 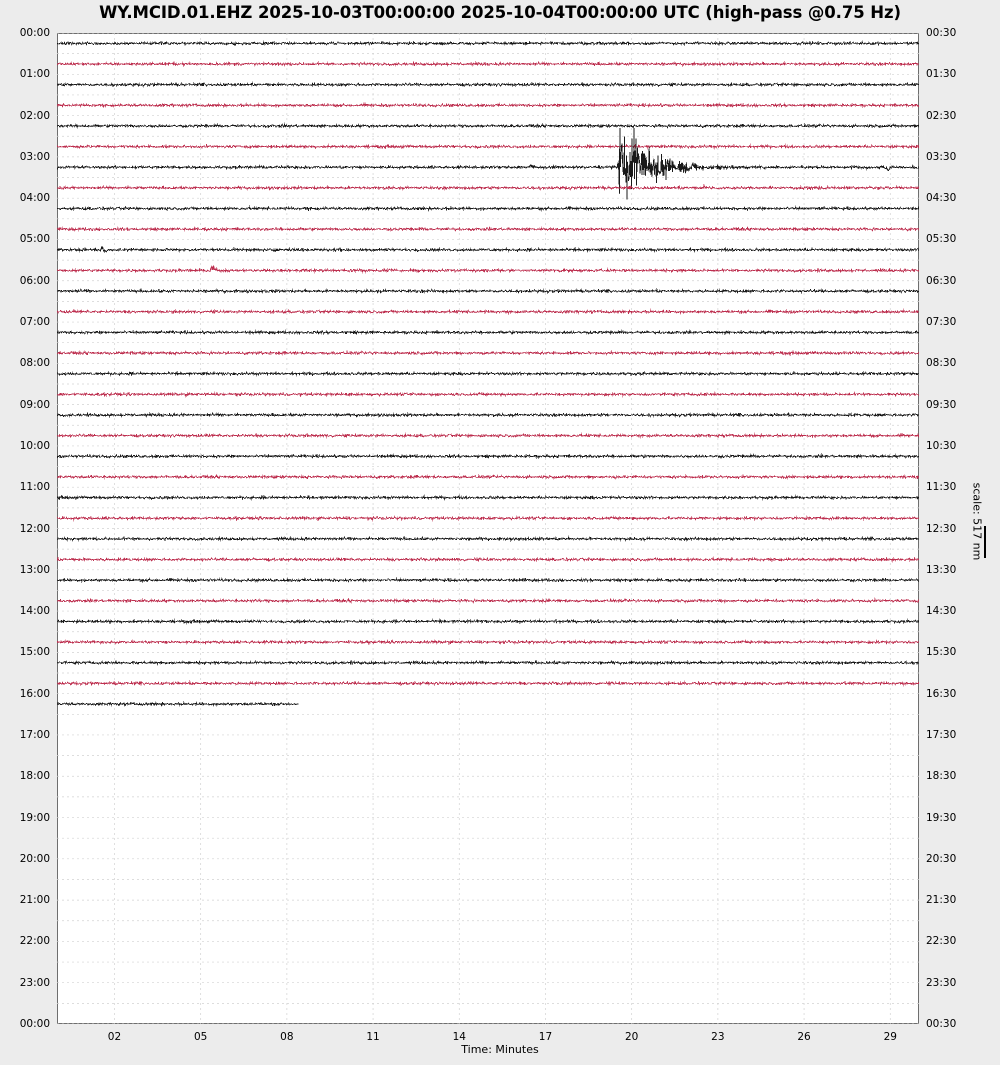 What do you see at coordinates (804, 1037) in the screenshot?
I see `x-axis-tick-label: 26` at bounding box center [804, 1037].